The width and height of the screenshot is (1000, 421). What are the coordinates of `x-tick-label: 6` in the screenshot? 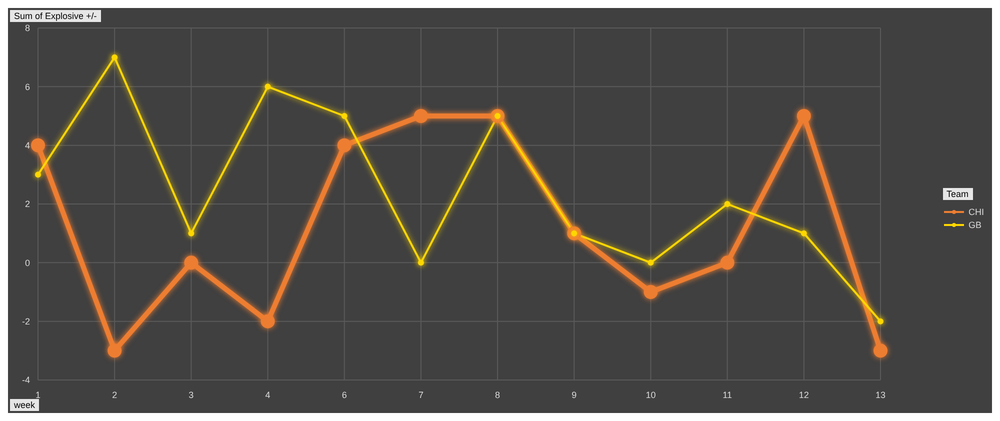 It's located at (344, 395).